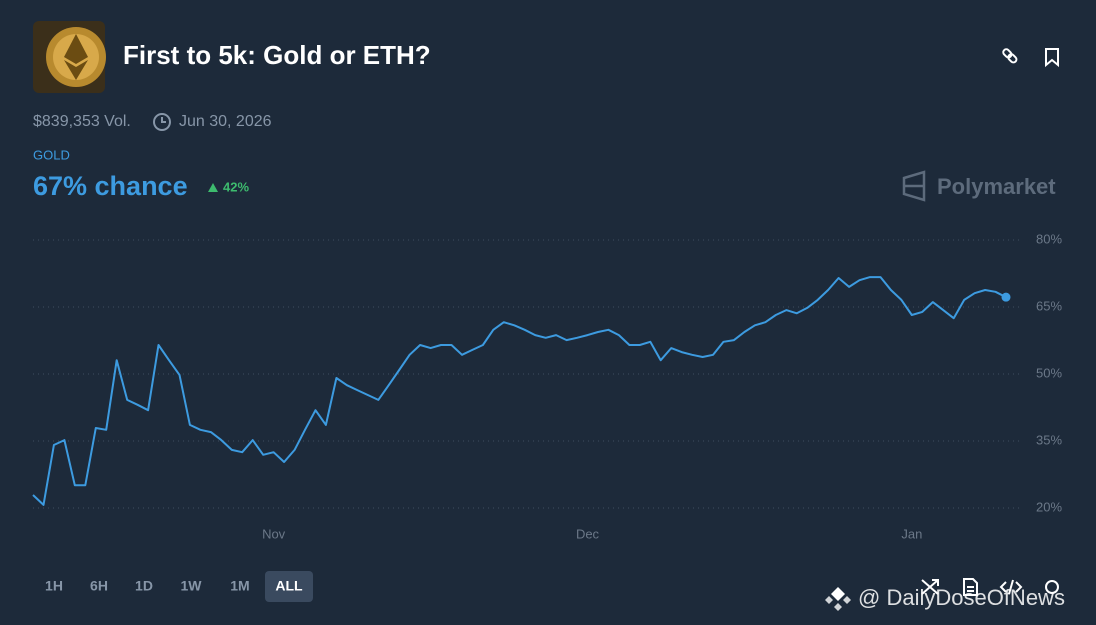 The height and width of the screenshot is (625, 1096). Describe the element at coordinates (1011, 587) in the screenshot. I see `embed-button` at that location.